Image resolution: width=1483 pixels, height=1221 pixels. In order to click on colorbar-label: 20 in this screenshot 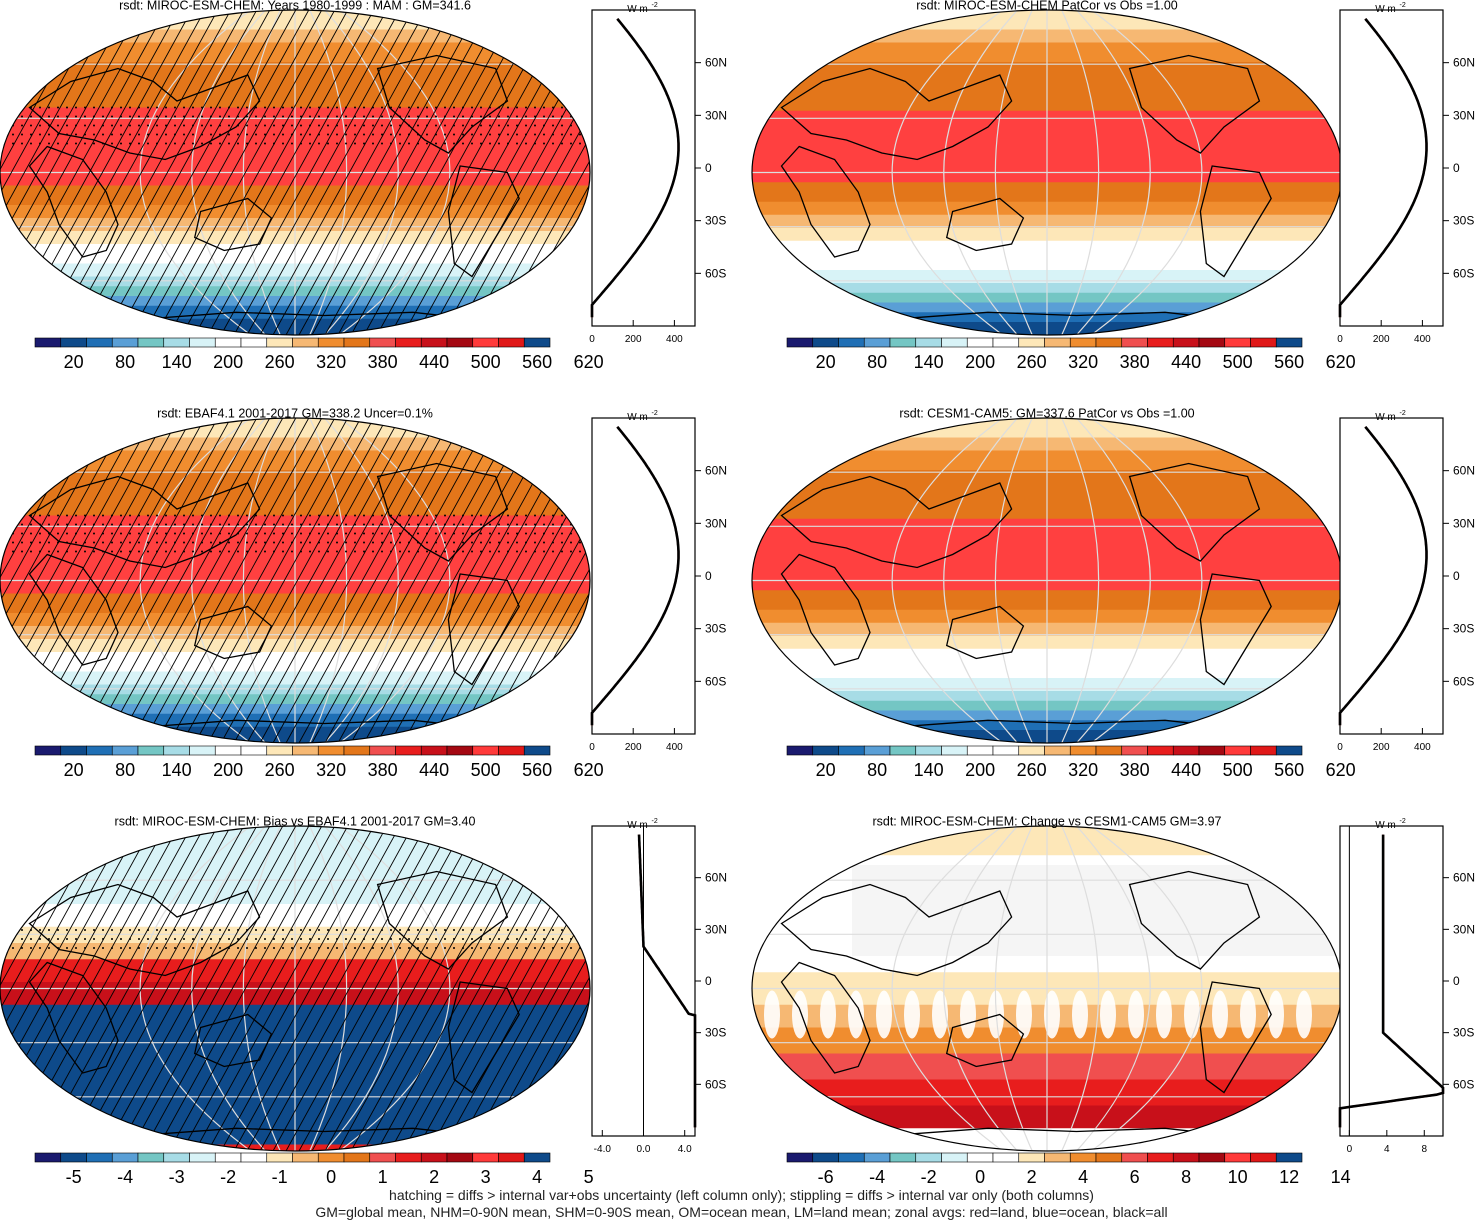, I will do `click(74, 362)`.